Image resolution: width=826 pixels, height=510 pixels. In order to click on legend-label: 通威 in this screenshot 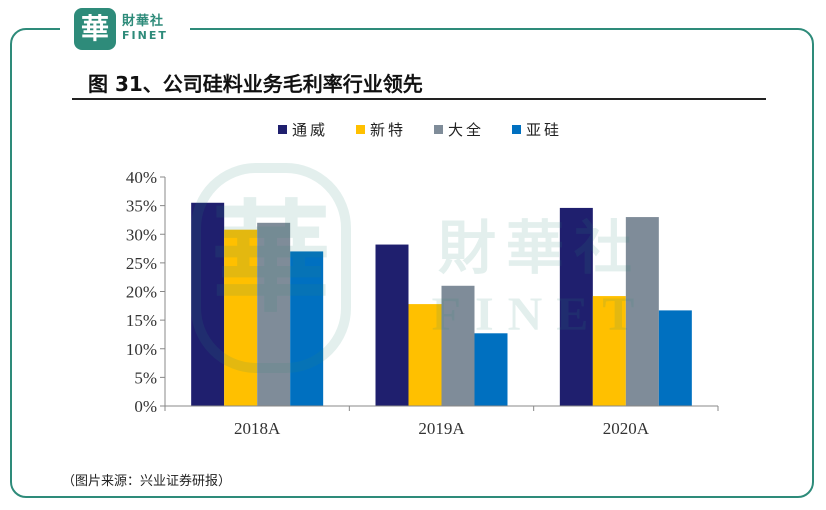, I will do `click(310, 130)`.